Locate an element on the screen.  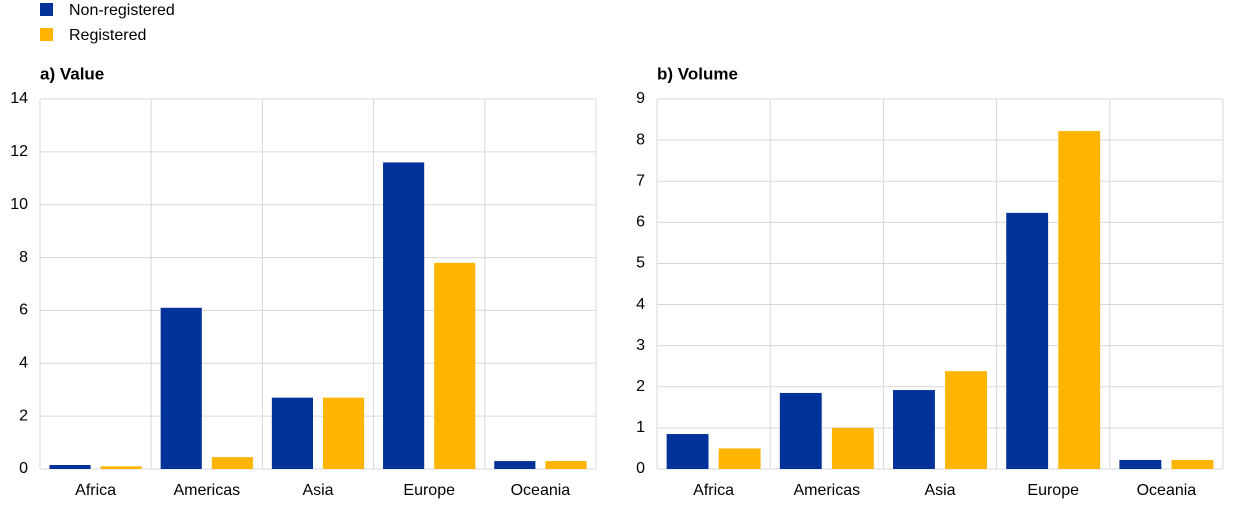
y-tick-label: 7 is located at coordinates (640, 180).